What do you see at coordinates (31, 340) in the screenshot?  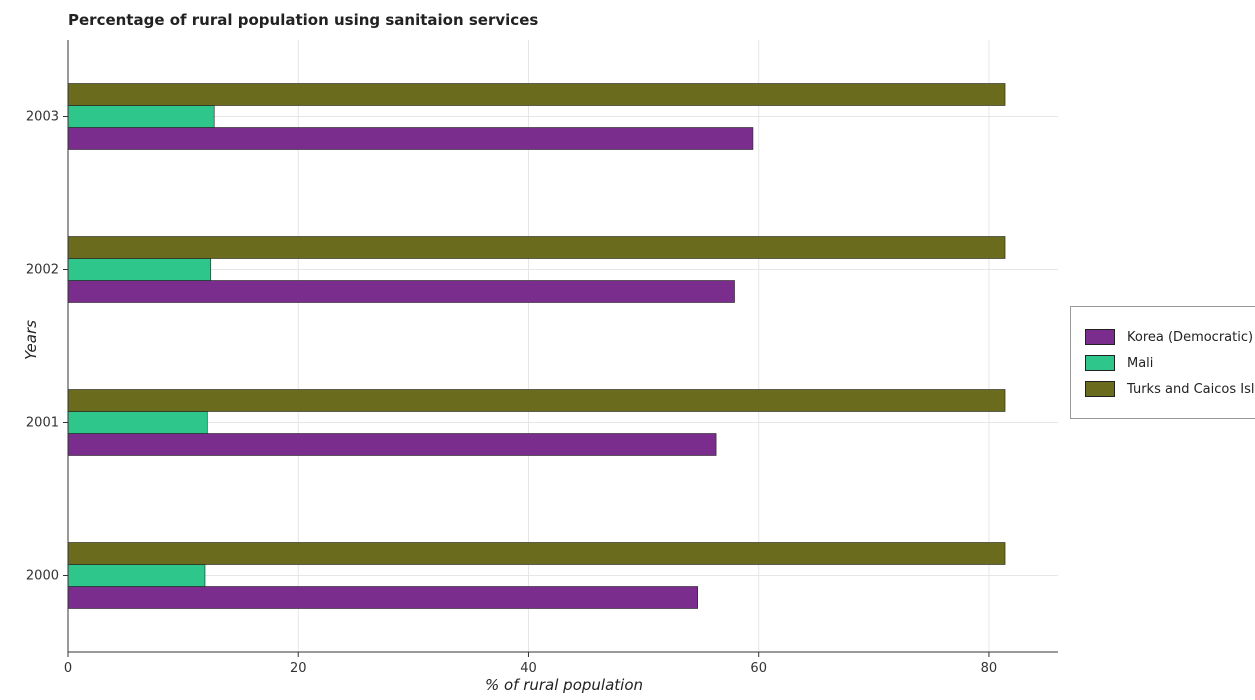 I see `y-axis-label: Years` at bounding box center [31, 340].